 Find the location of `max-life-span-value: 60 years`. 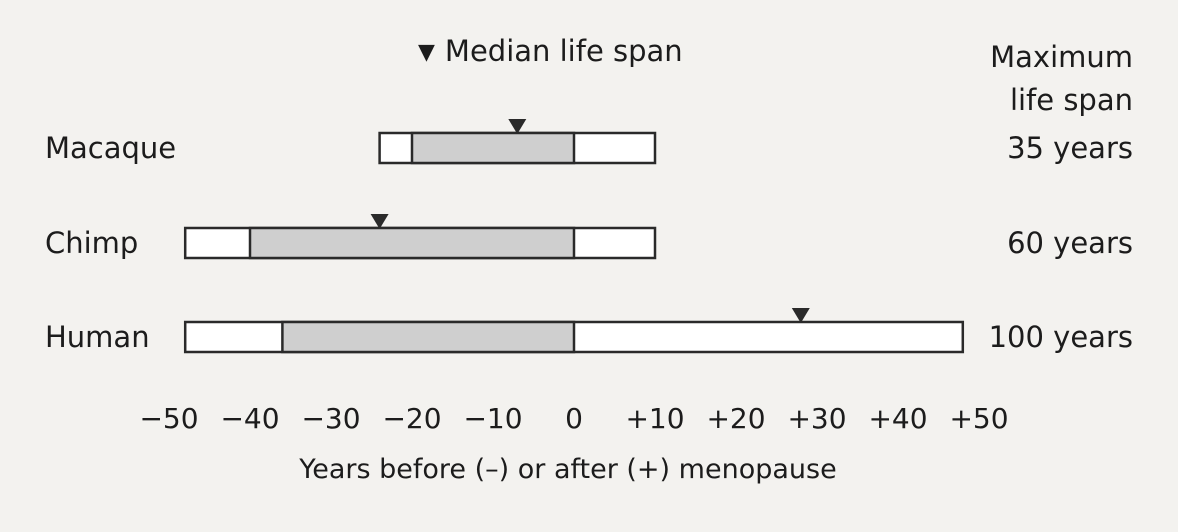

max-life-span-value: 60 years is located at coordinates (1070, 243).